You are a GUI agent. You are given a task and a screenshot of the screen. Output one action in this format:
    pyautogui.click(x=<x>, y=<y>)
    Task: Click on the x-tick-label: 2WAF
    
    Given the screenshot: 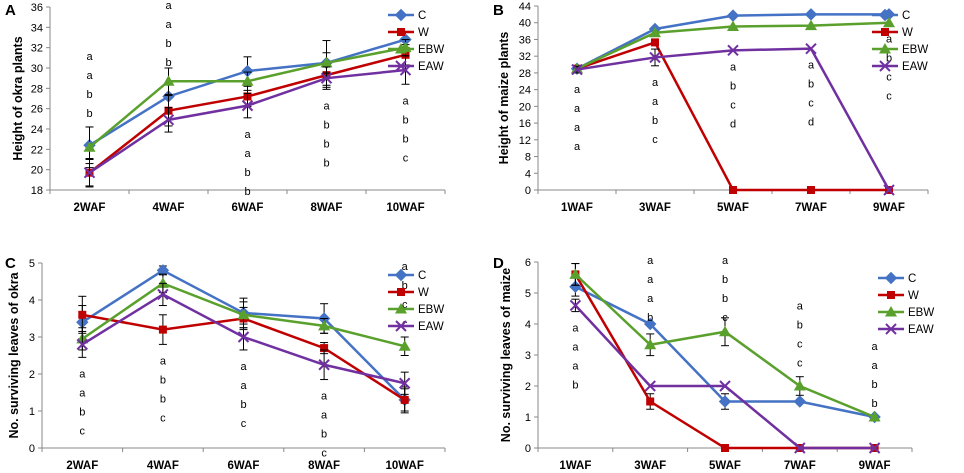 What is the action you would take?
    pyautogui.click(x=90, y=208)
    